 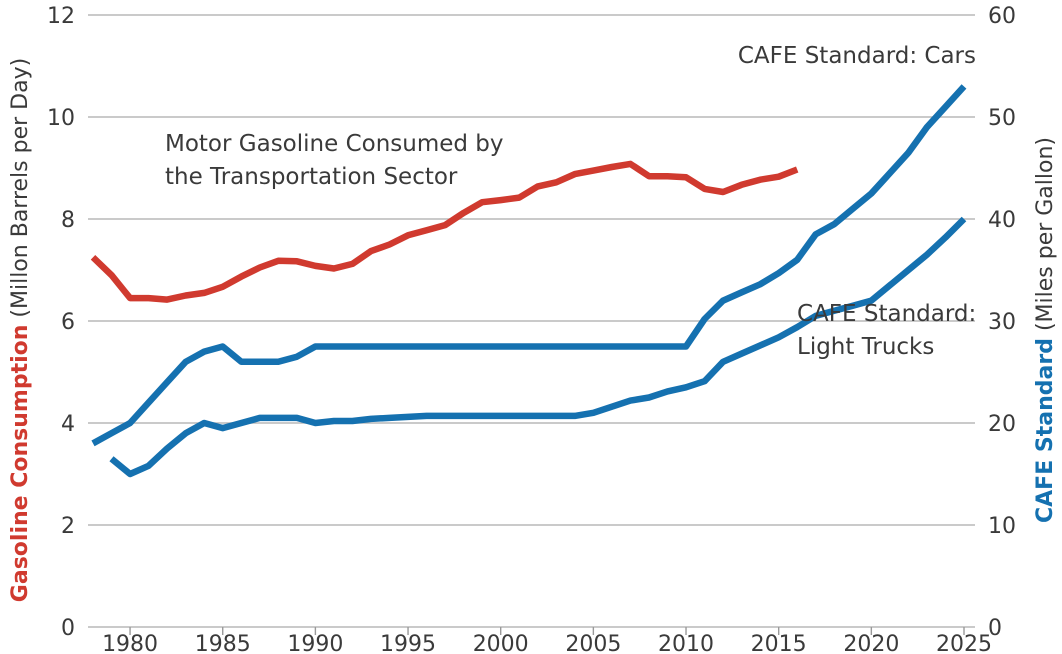 I want to click on cars-annotation: CAFE Standard: Cars, so click(x=857, y=56).